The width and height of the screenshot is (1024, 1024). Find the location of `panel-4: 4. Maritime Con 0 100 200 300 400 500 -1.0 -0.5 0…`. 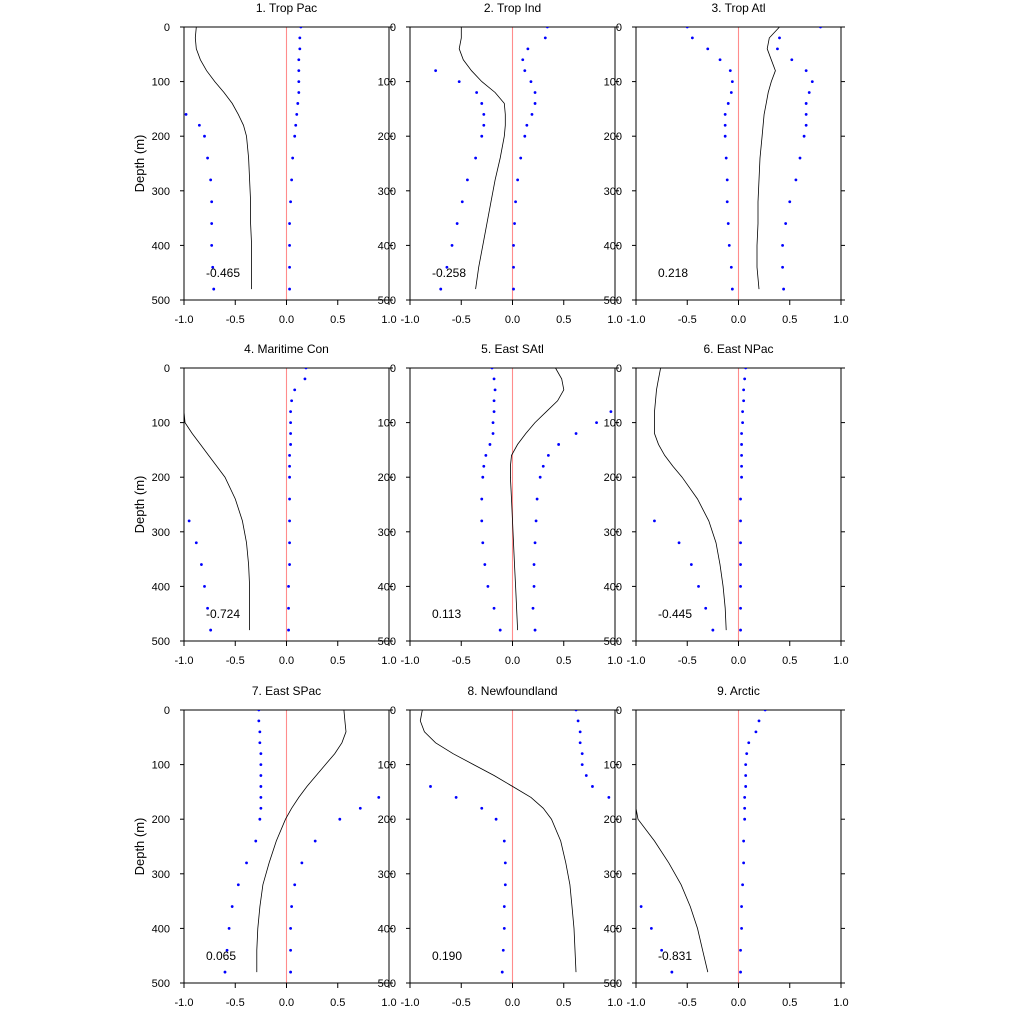

panel-4: 4. Maritime Con 0 100 200 300 400 500 -1.0 -0.5 0… is located at coordinates (264, 504).